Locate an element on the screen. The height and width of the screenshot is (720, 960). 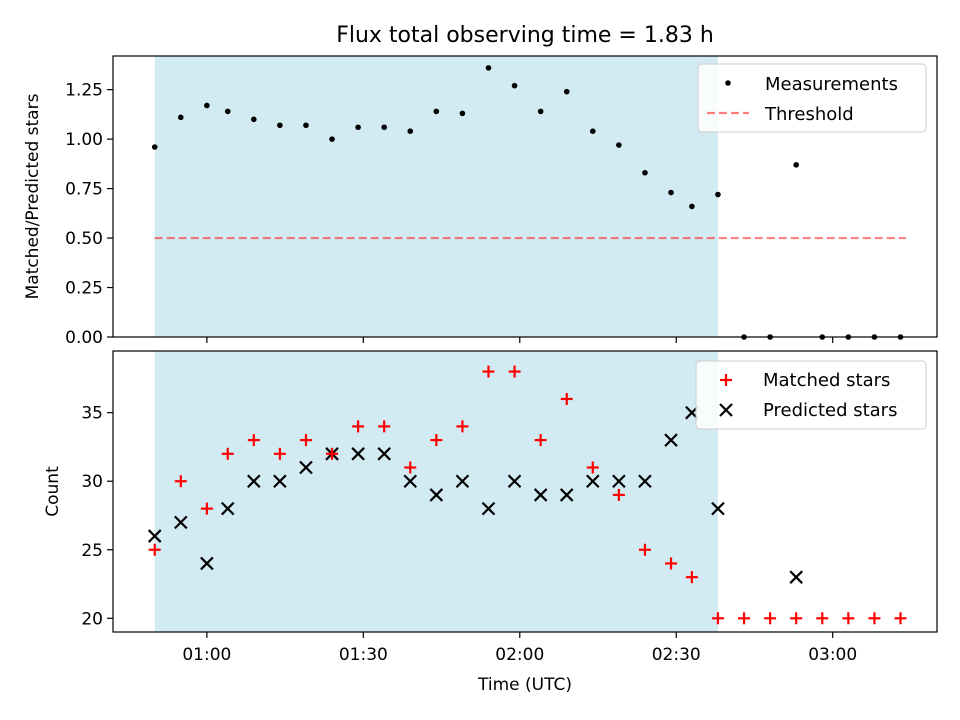
x-tick-label: 03:00 is located at coordinates (832, 655).